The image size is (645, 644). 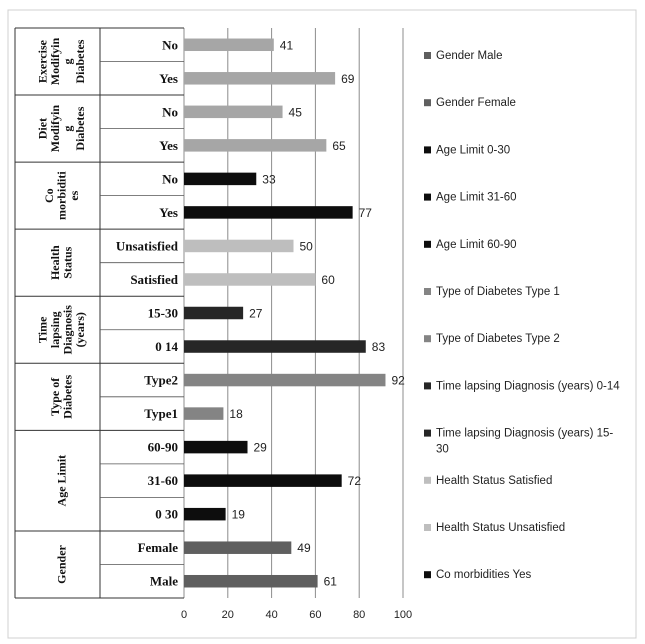 What do you see at coordinates (498, 292) in the screenshot?
I see `legend-label: Type of Diabetes Type 1` at bounding box center [498, 292].